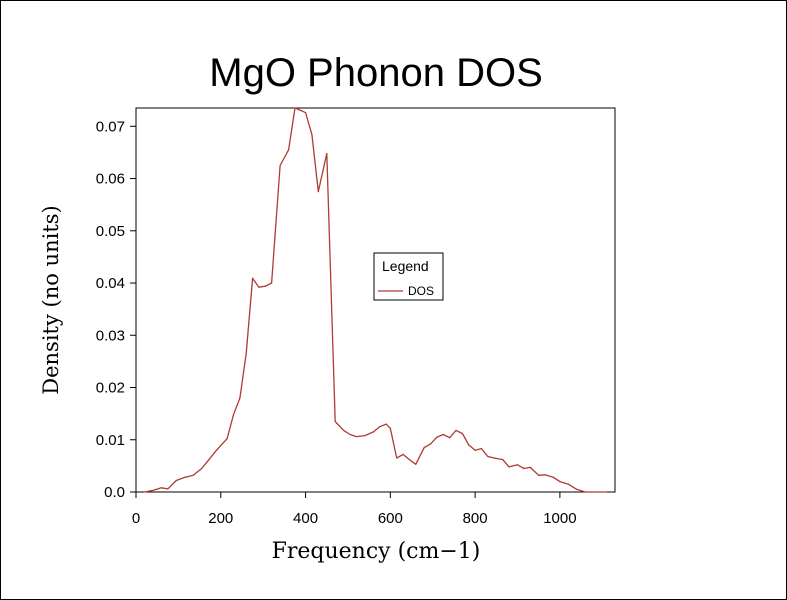 Image resolution: width=787 pixels, height=600 pixels. What do you see at coordinates (110, 440) in the screenshot?
I see `y-tick-label: 0.01` at bounding box center [110, 440].